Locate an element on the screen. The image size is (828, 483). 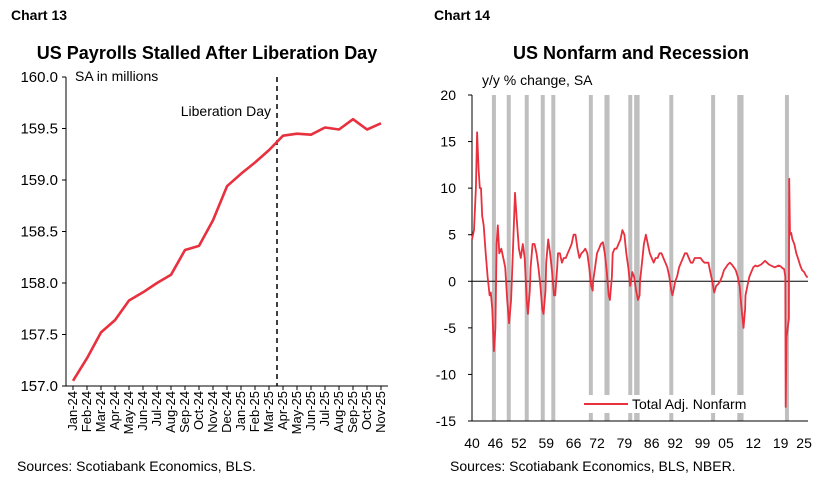
chart-14-x-tick-label: 19 is located at coordinates (781, 443).